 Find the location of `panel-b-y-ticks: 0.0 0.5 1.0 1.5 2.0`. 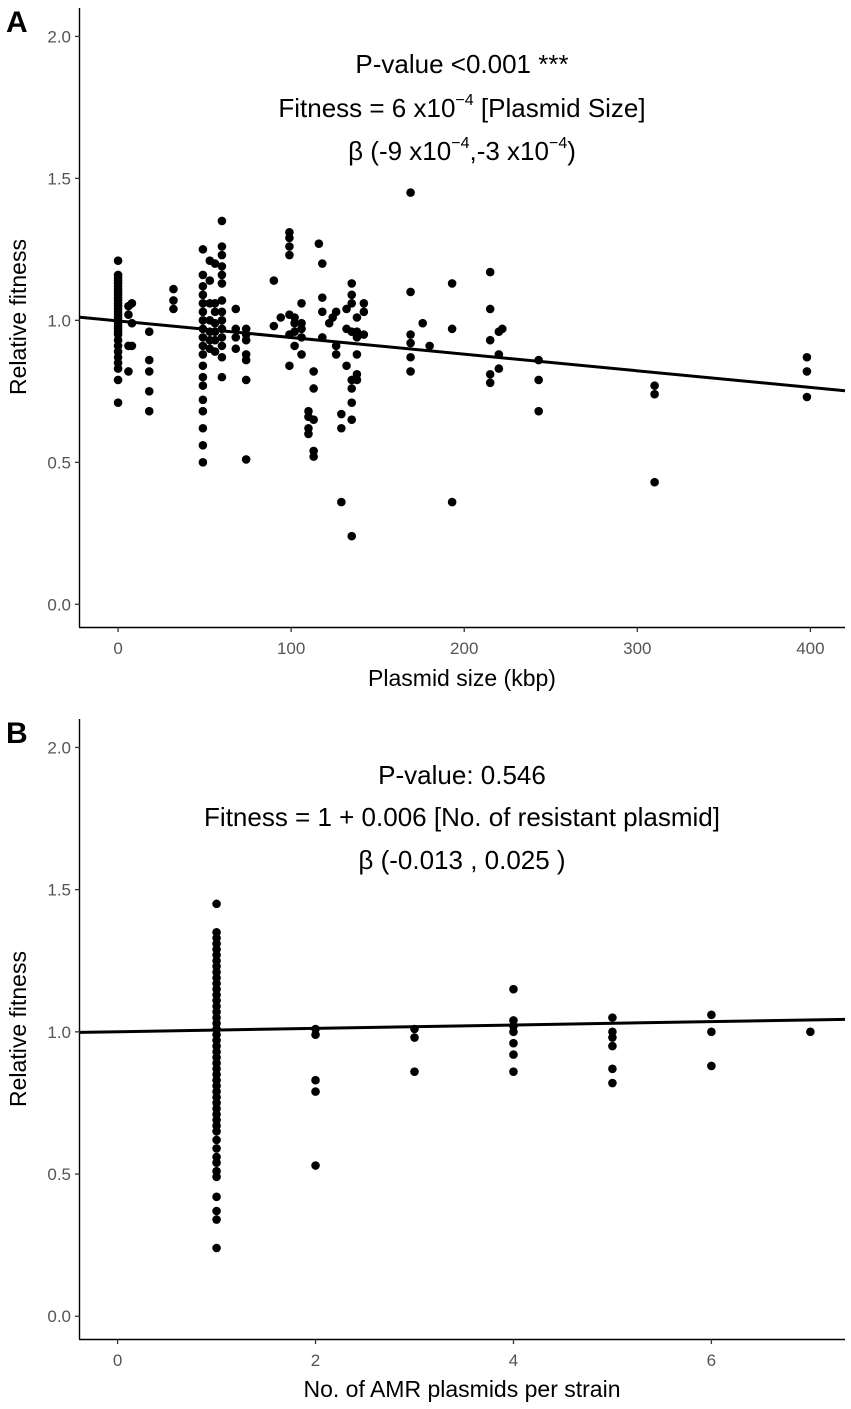

panel-b-y-ticks: 0.0 0.5 1.0 1.5 2.0 is located at coordinates (63, 1032).